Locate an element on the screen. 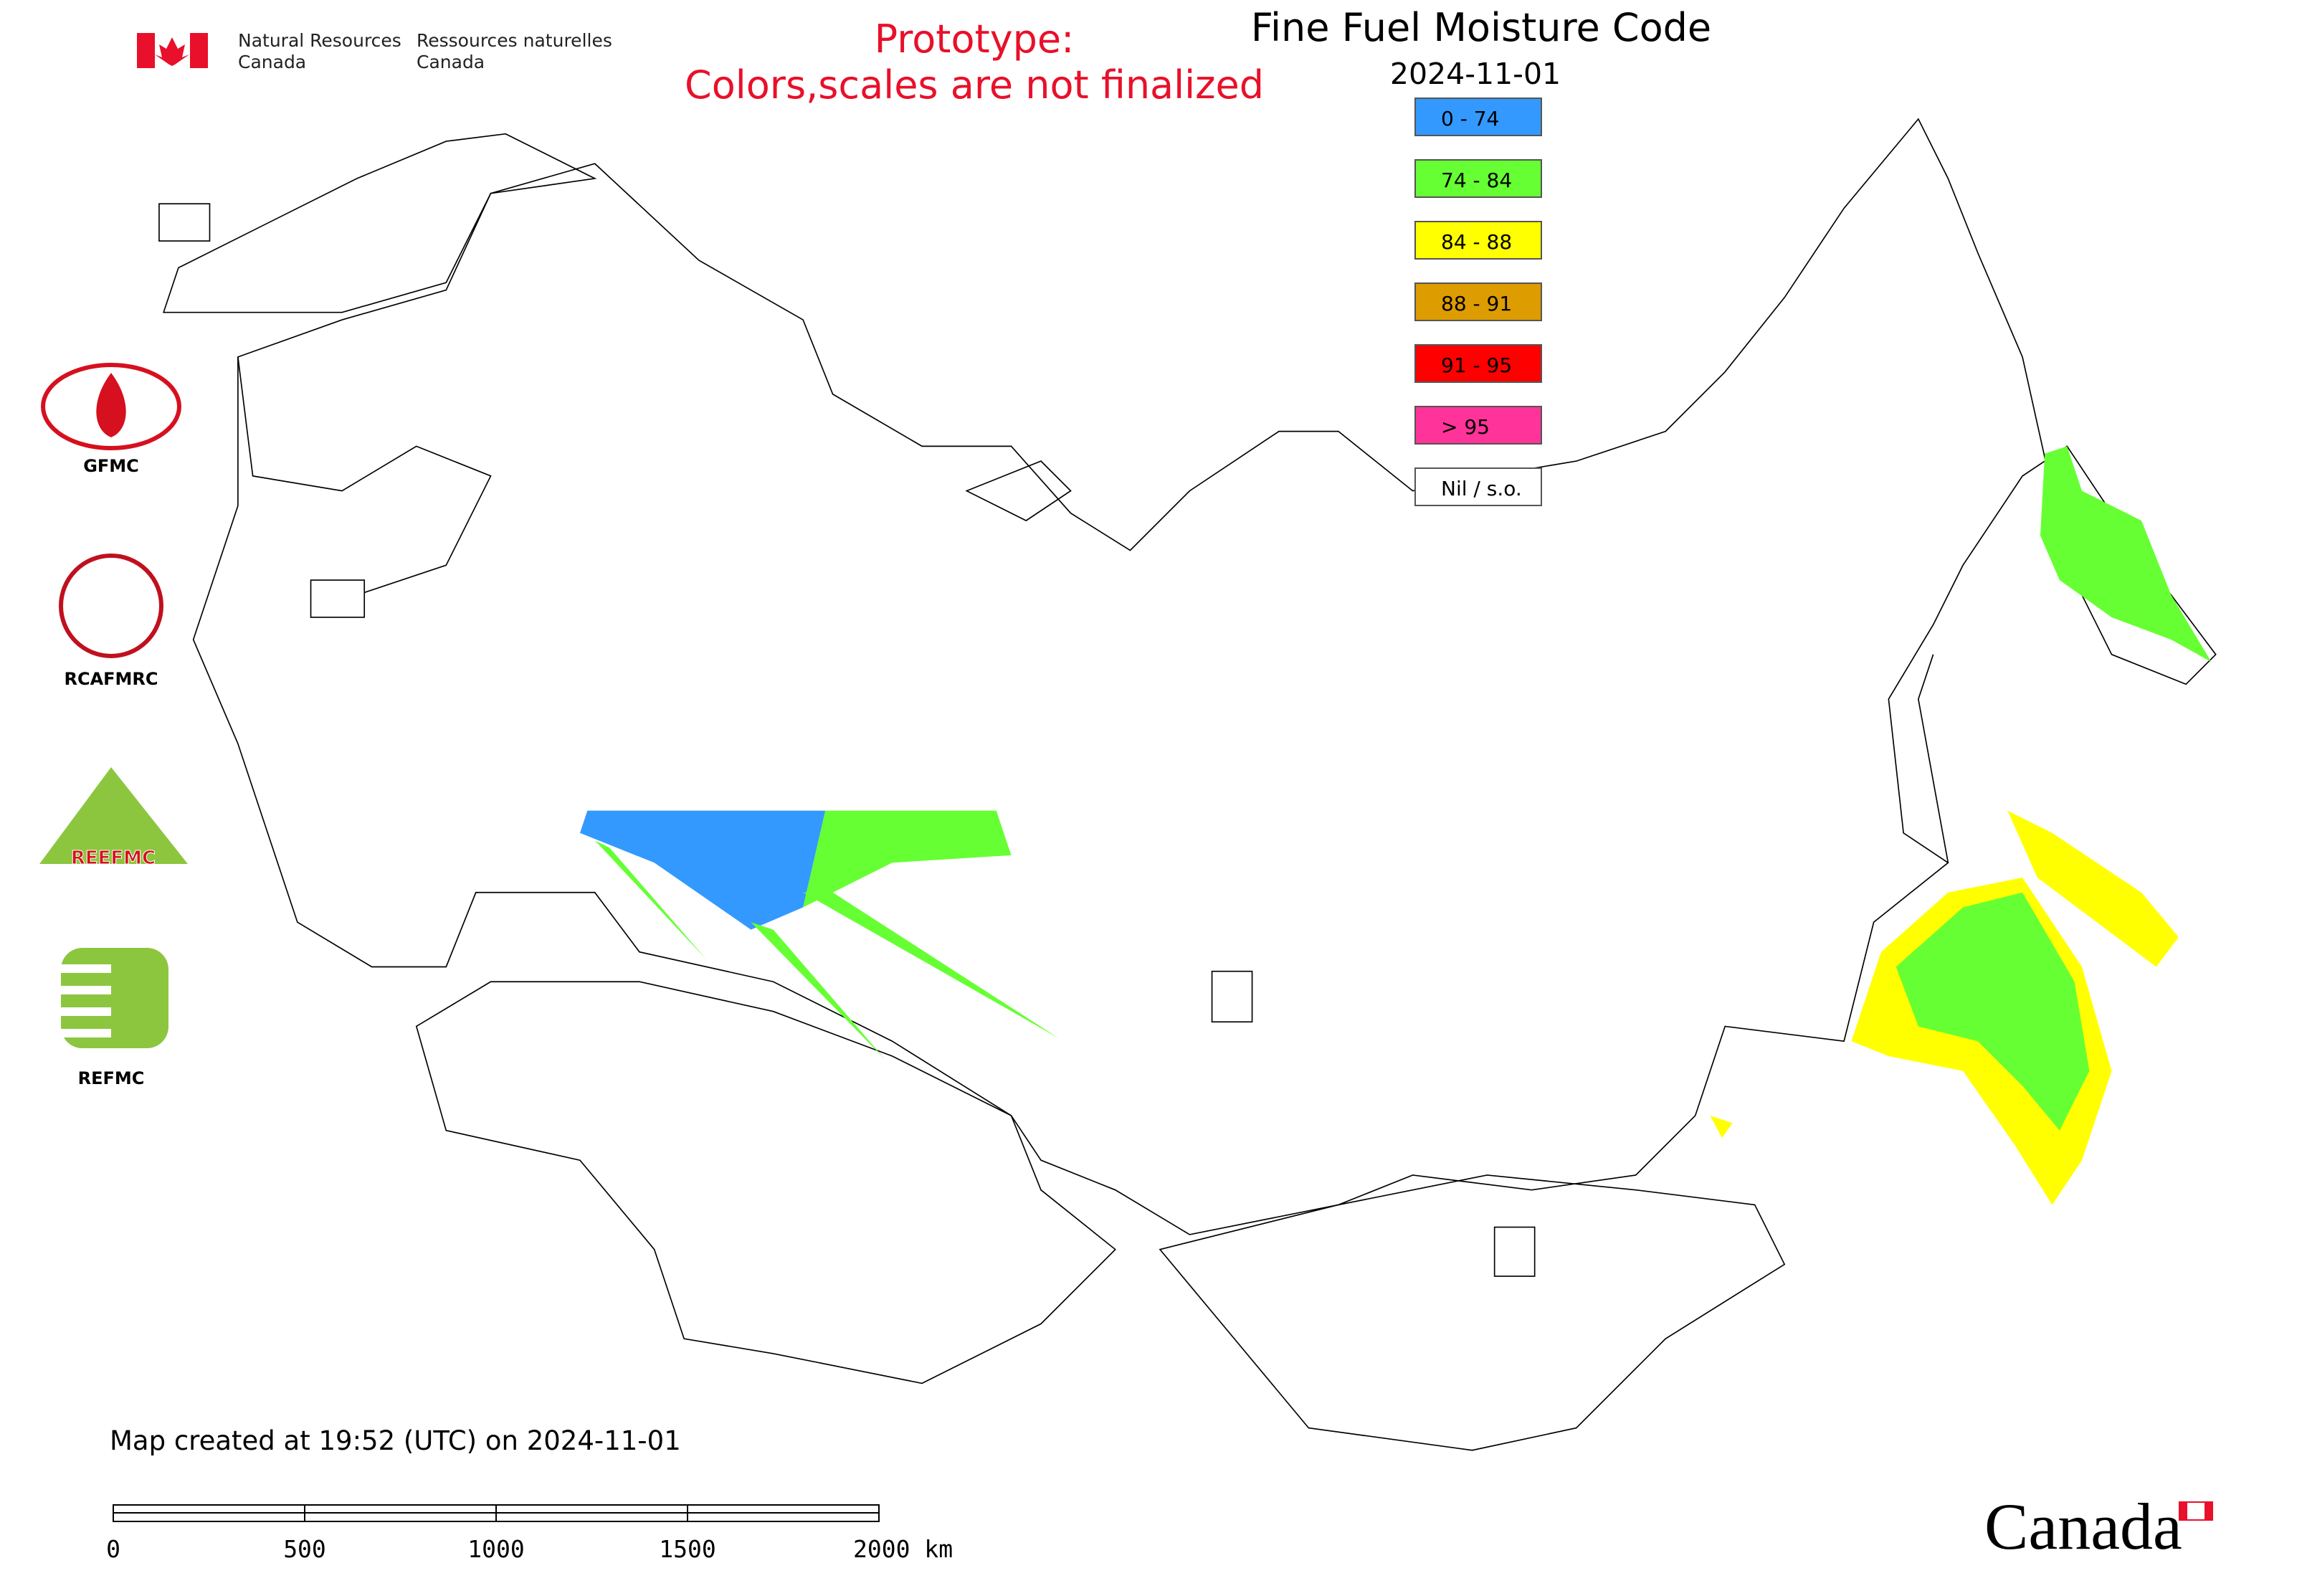 The height and width of the screenshot is (1596, 2302). legend-label: Nil / s.o. is located at coordinates (1481, 488).